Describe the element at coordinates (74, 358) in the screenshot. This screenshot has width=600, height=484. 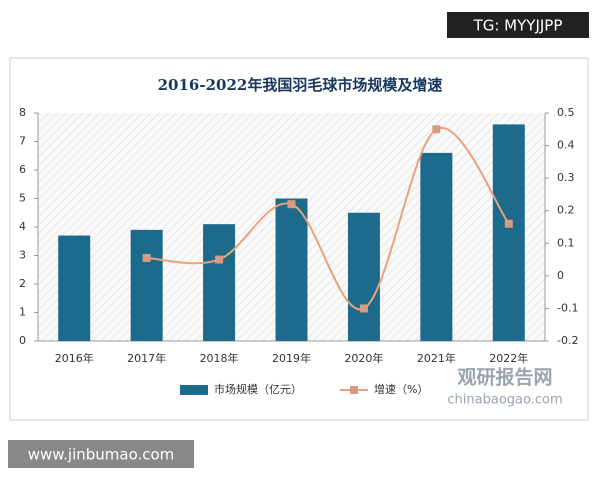
I see `x-tick-label: 2016年` at that location.